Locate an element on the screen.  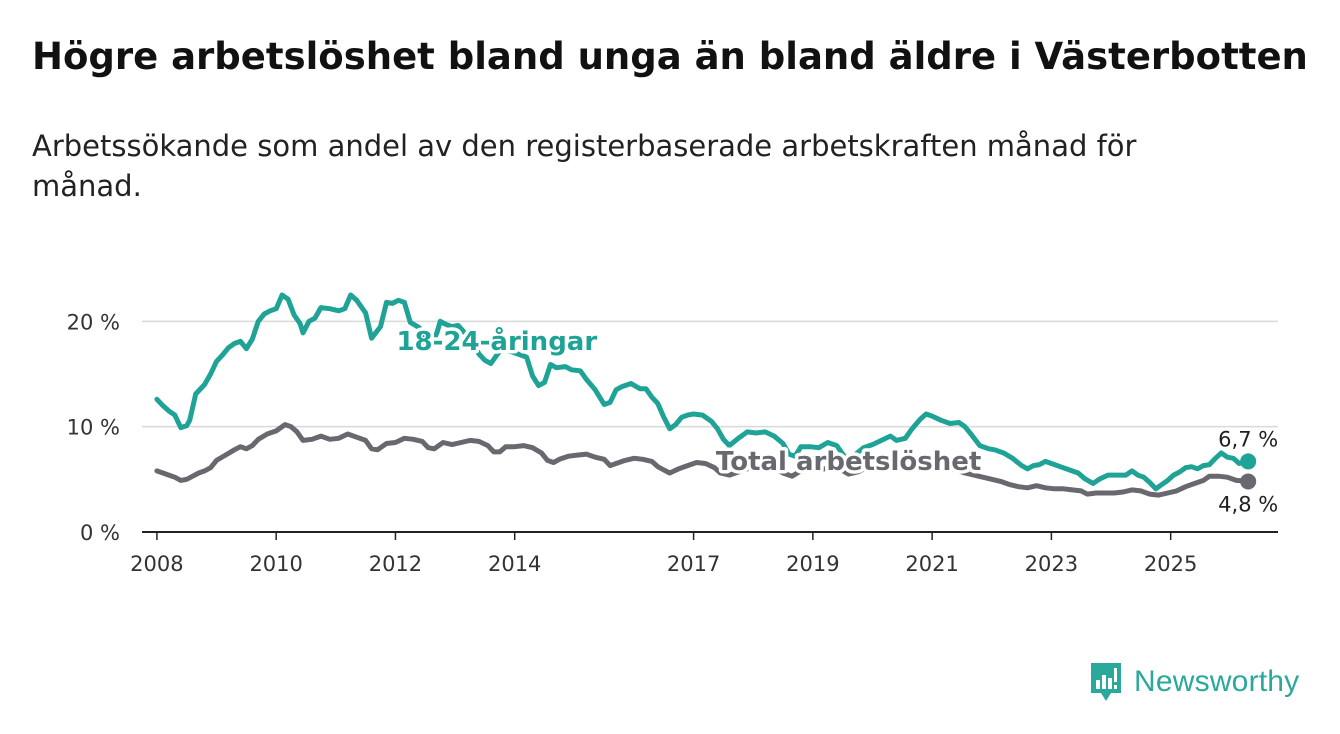
x-tick-label: 2019 is located at coordinates (812, 564).